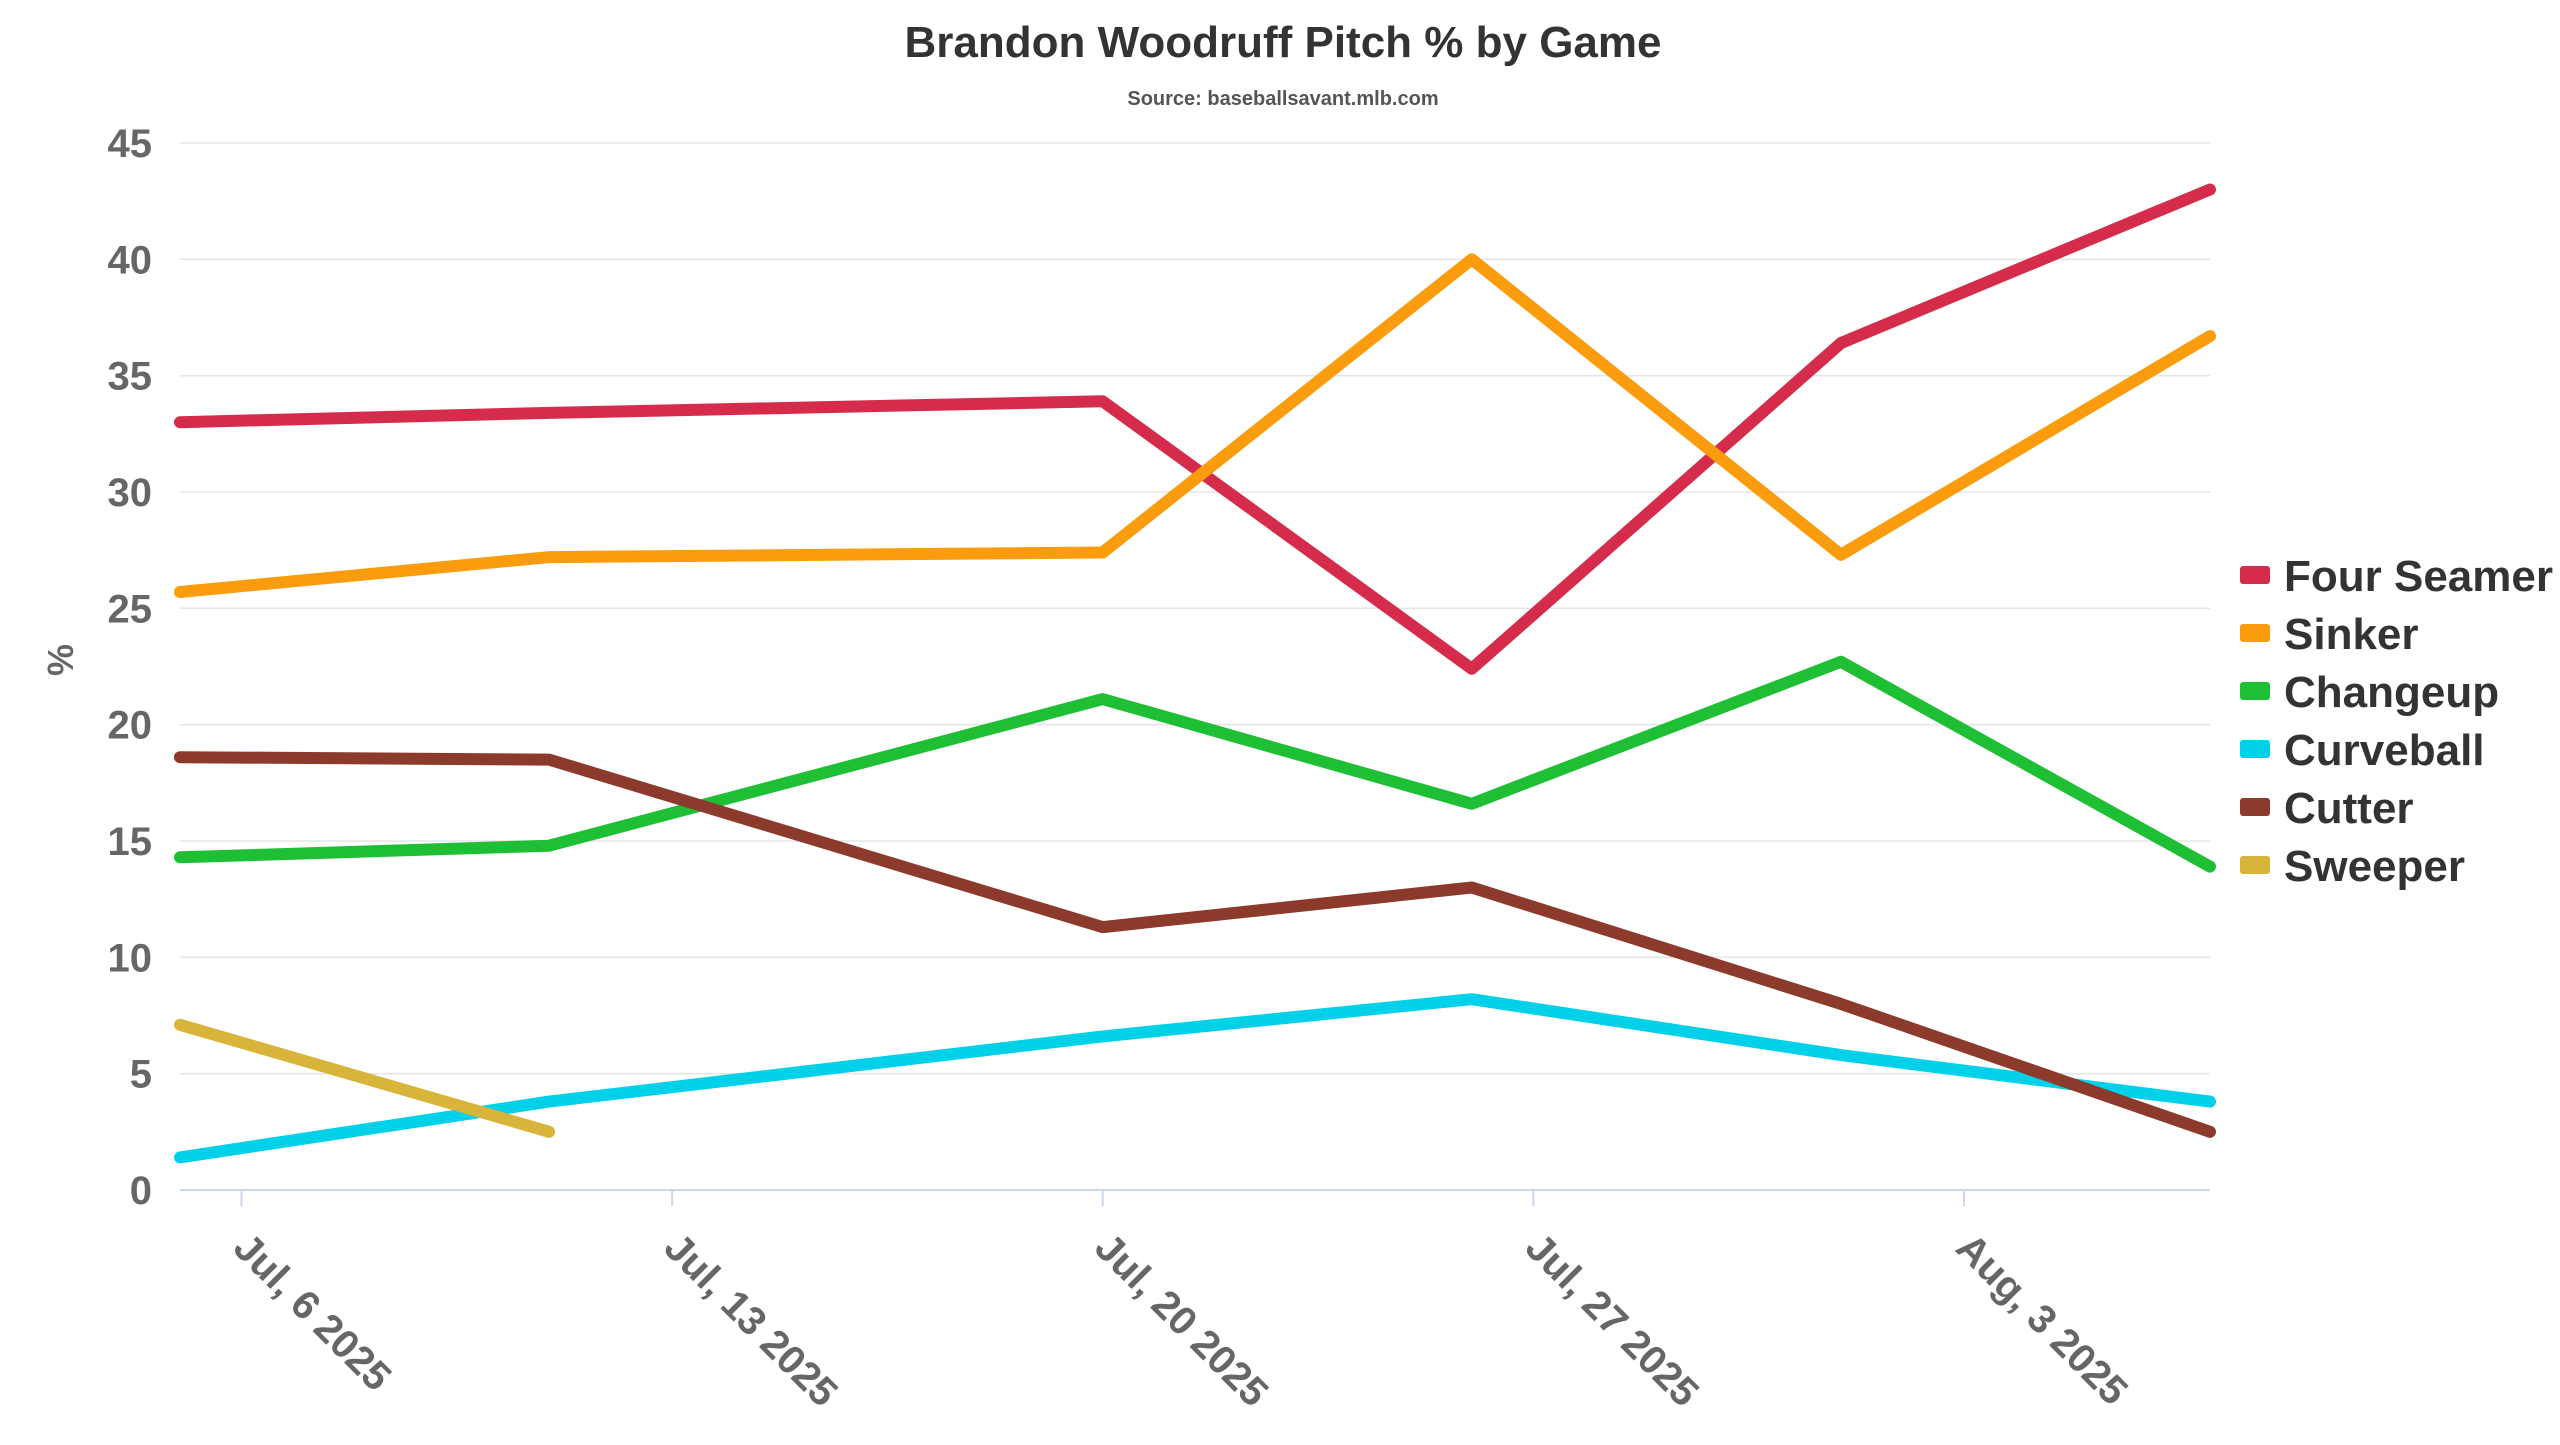 The height and width of the screenshot is (1445, 2560). What do you see at coordinates (2349, 808) in the screenshot?
I see `legend-label: Cutter` at bounding box center [2349, 808].